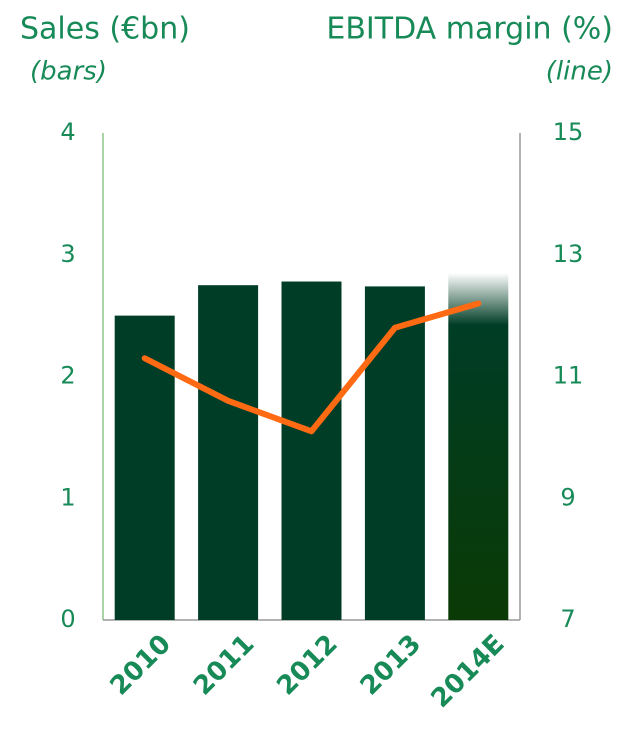 Image resolution: width=633 pixels, height=739 pixels. What do you see at coordinates (567, 619) in the screenshot?
I see `y2-tick-label: 7` at bounding box center [567, 619].